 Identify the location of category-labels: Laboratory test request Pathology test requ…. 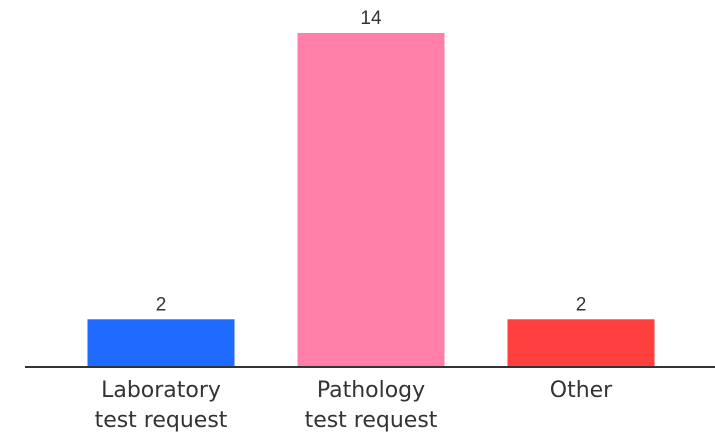
(354, 405).